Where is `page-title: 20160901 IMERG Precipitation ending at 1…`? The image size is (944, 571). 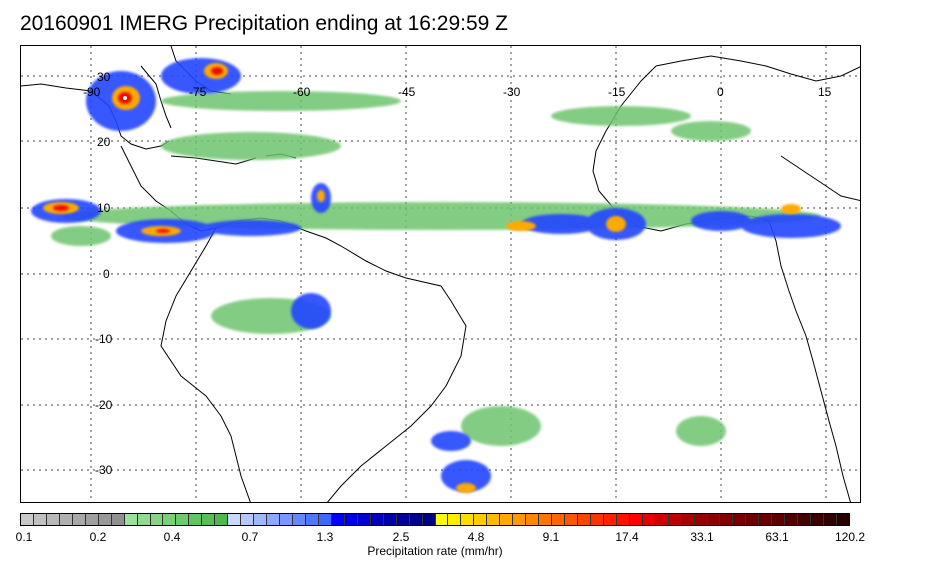 page-title: 20160901 IMERG Precipitation ending at 1… is located at coordinates (264, 23).